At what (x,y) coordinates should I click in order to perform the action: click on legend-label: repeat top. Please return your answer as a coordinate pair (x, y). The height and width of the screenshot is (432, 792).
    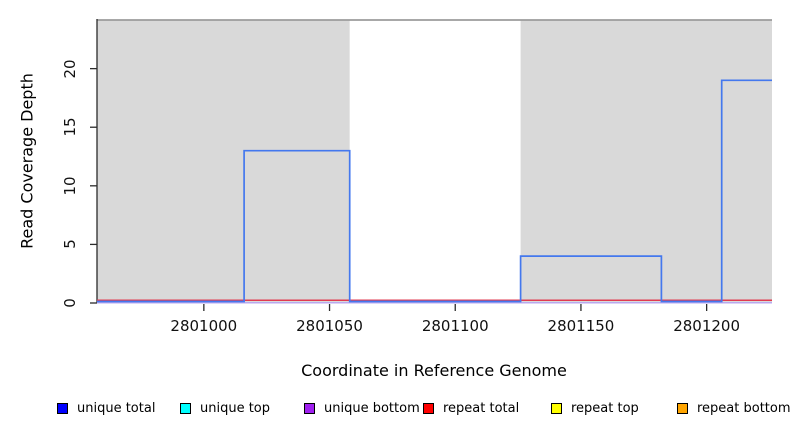
    Looking at the image, I should click on (605, 408).